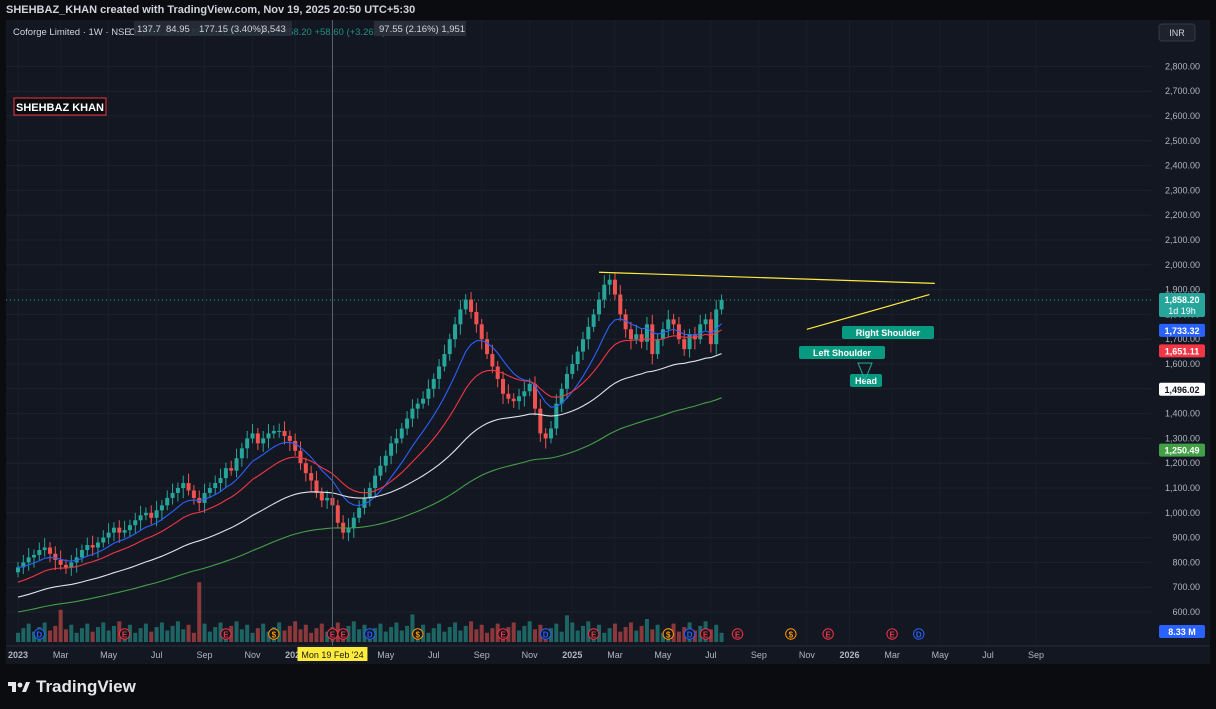 Image resolution: width=1216 pixels, height=709 pixels. What do you see at coordinates (1182, 463) in the screenshot?
I see `price-tick-label: 1,200.00` at bounding box center [1182, 463].